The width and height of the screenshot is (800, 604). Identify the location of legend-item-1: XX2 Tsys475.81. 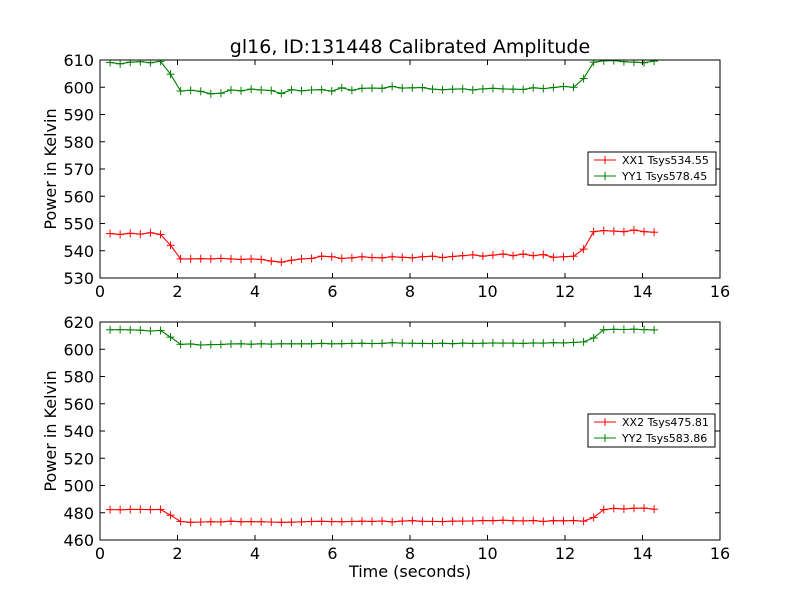
(651, 422).